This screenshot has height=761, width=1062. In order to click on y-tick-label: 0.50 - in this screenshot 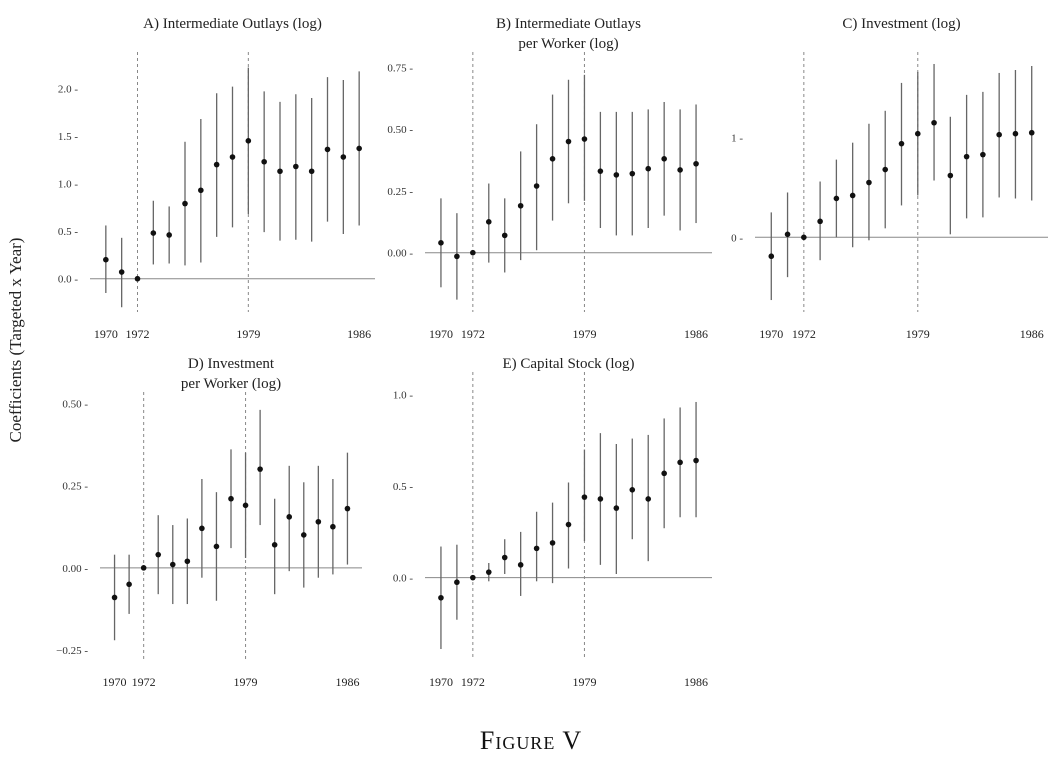, I will do `click(75, 404)`.